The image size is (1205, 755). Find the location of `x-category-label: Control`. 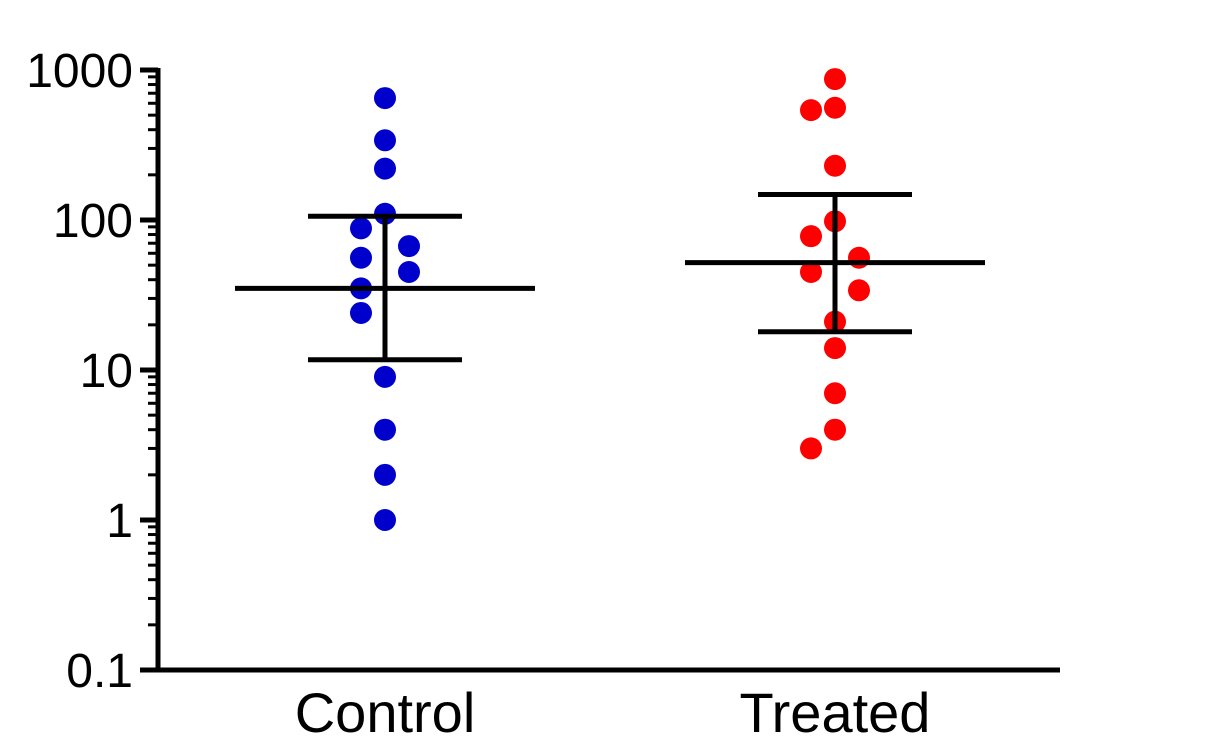

x-category-label: Control is located at coordinates (385, 712).